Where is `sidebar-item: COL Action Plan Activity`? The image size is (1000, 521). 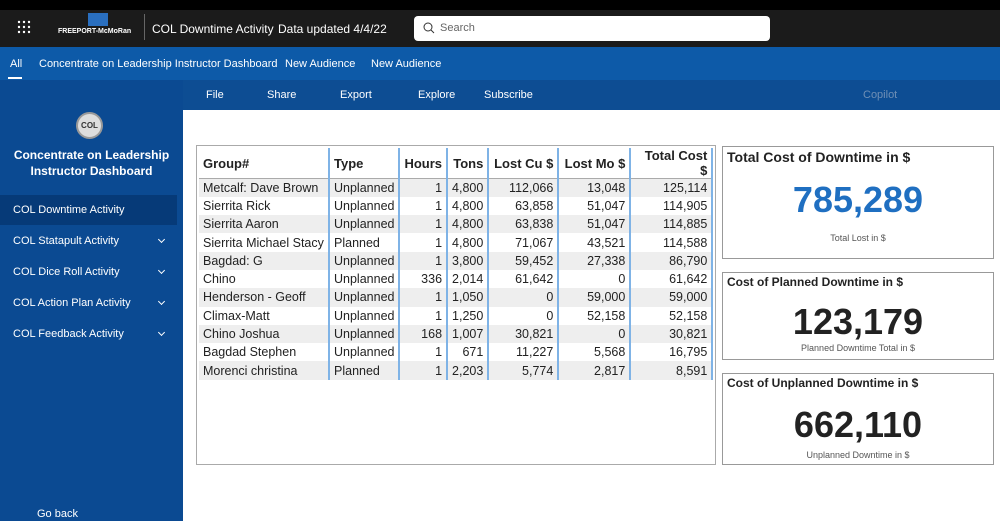 sidebar-item: COL Action Plan Activity is located at coordinates (95, 303).